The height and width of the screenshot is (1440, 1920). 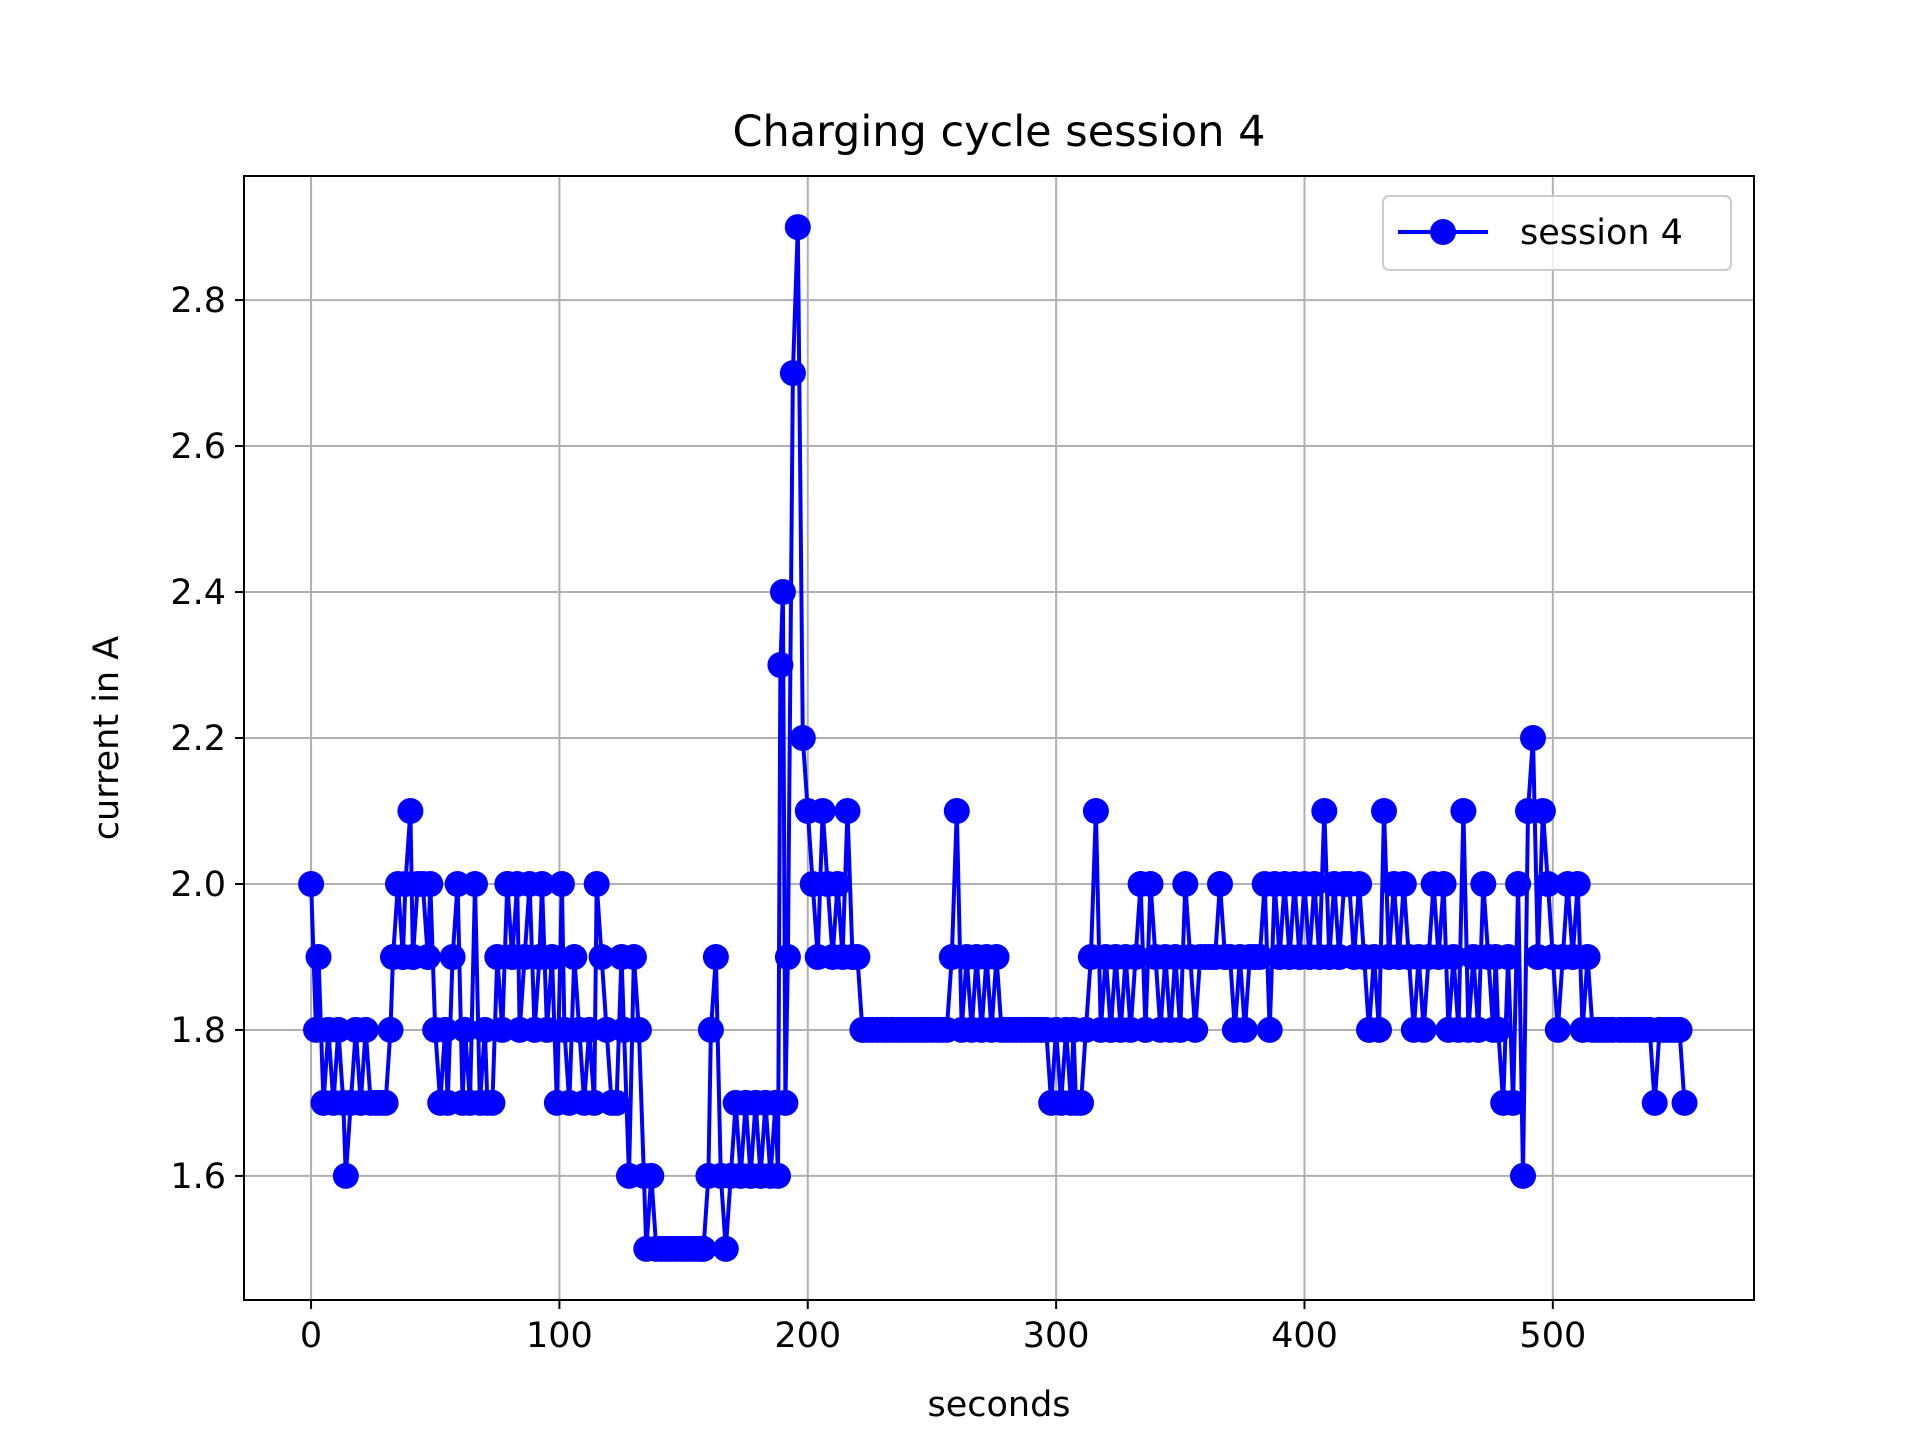 I want to click on y-tick-label: 2.6, so click(x=198, y=447).